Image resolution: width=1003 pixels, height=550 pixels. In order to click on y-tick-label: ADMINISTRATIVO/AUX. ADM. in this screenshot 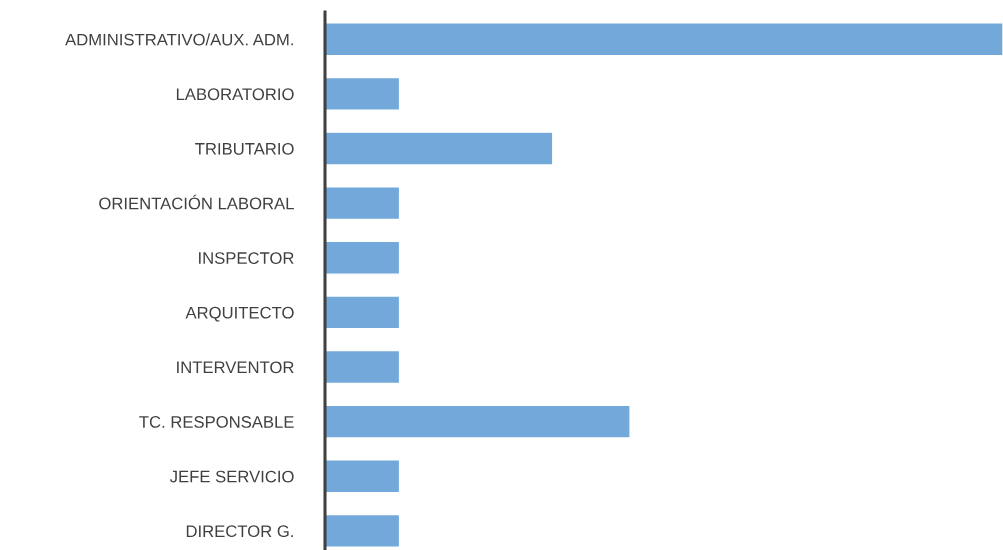, I will do `click(179, 39)`.